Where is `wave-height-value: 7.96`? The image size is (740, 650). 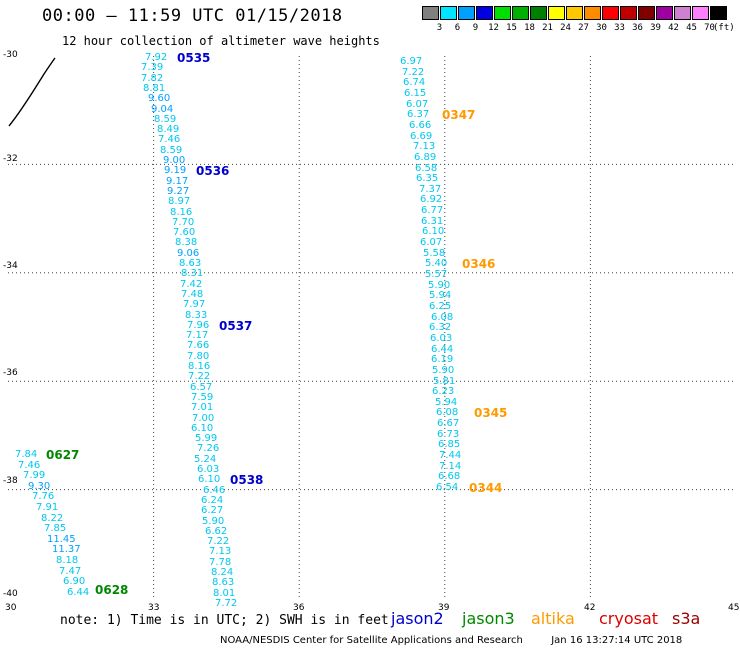
wave-height-value: 7.96 is located at coordinates (198, 325).